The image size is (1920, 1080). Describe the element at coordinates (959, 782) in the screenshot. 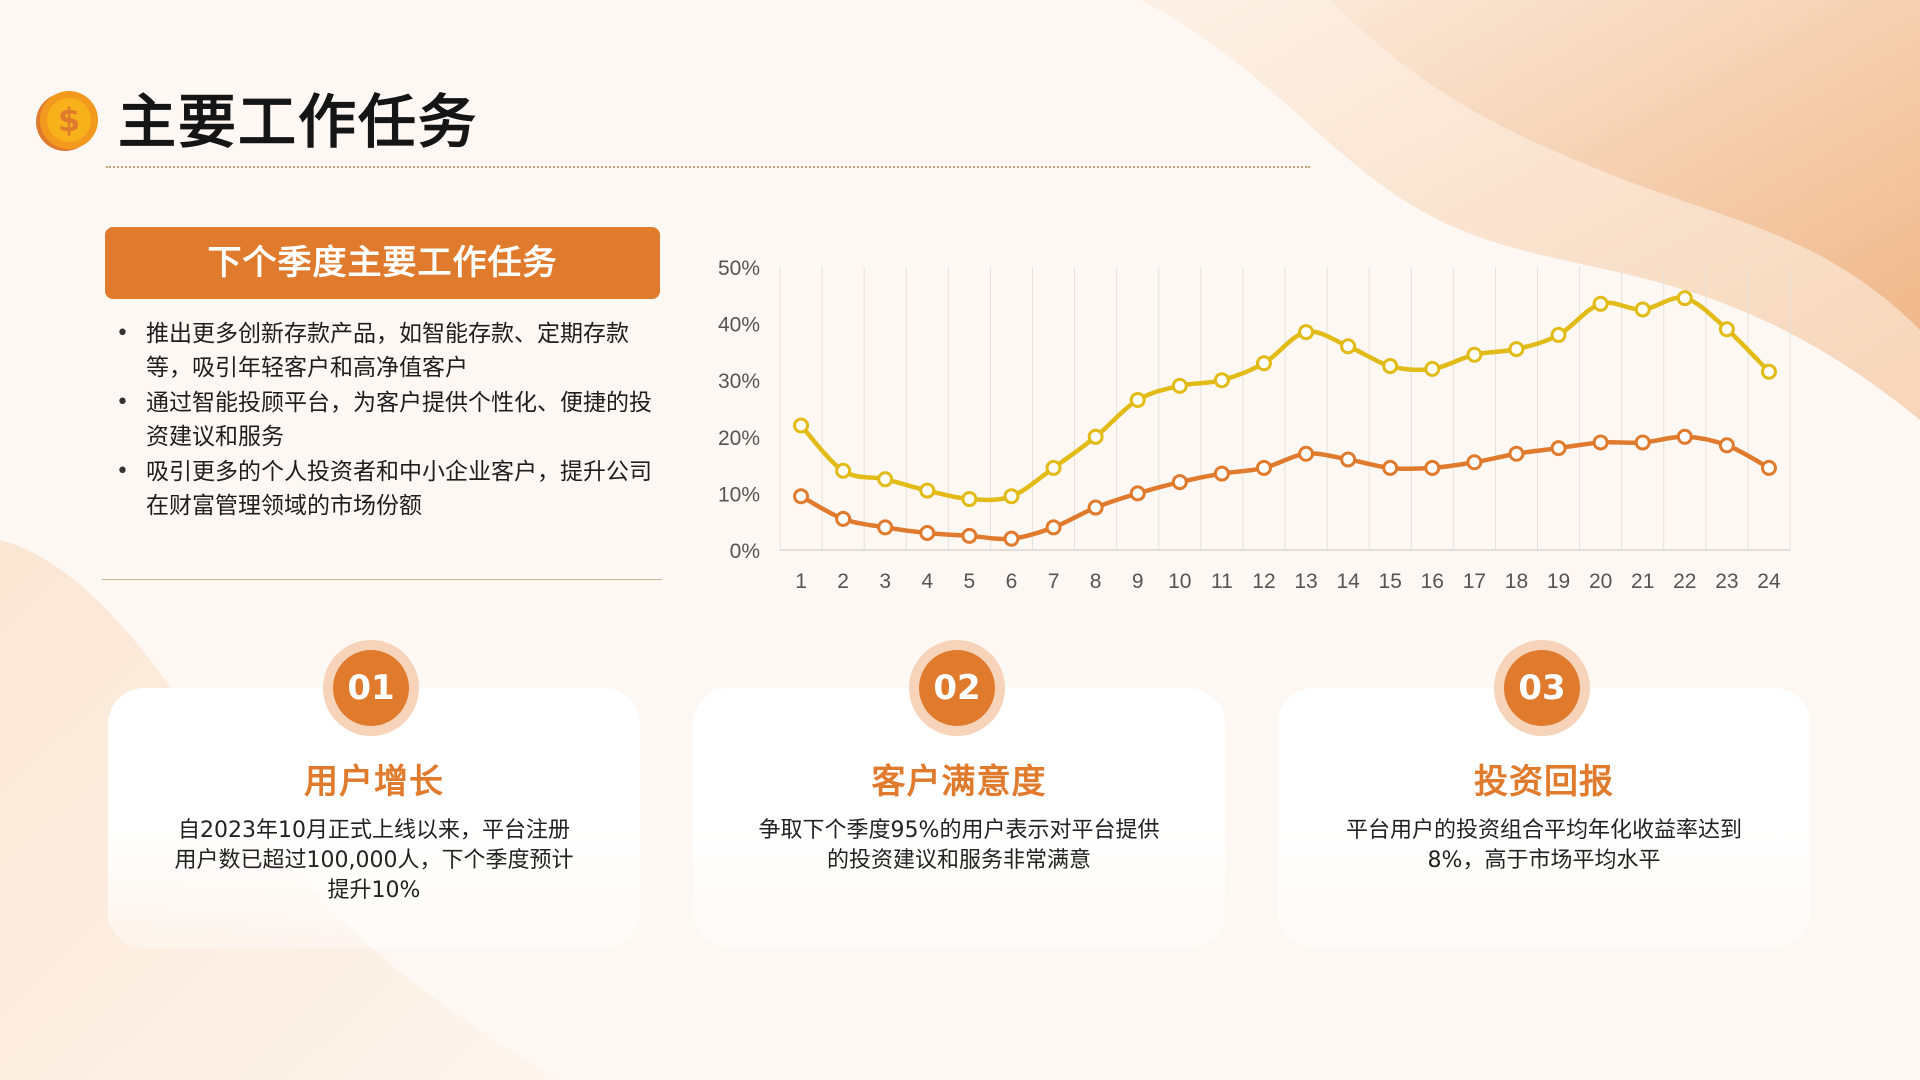

I see `card-title: 客户满意度` at that location.